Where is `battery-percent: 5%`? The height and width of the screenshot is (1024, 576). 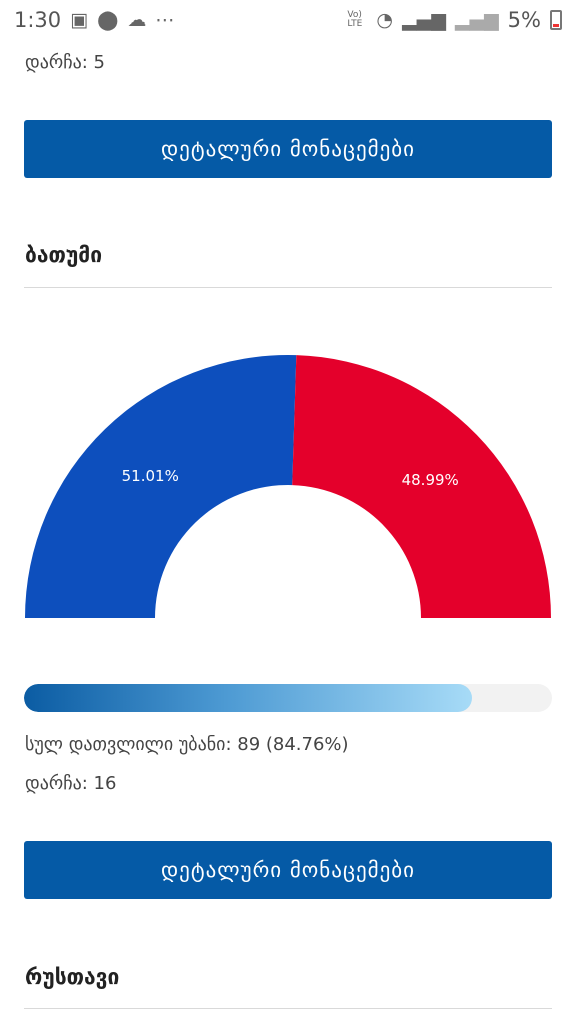
battery-percent: 5% is located at coordinates (524, 20).